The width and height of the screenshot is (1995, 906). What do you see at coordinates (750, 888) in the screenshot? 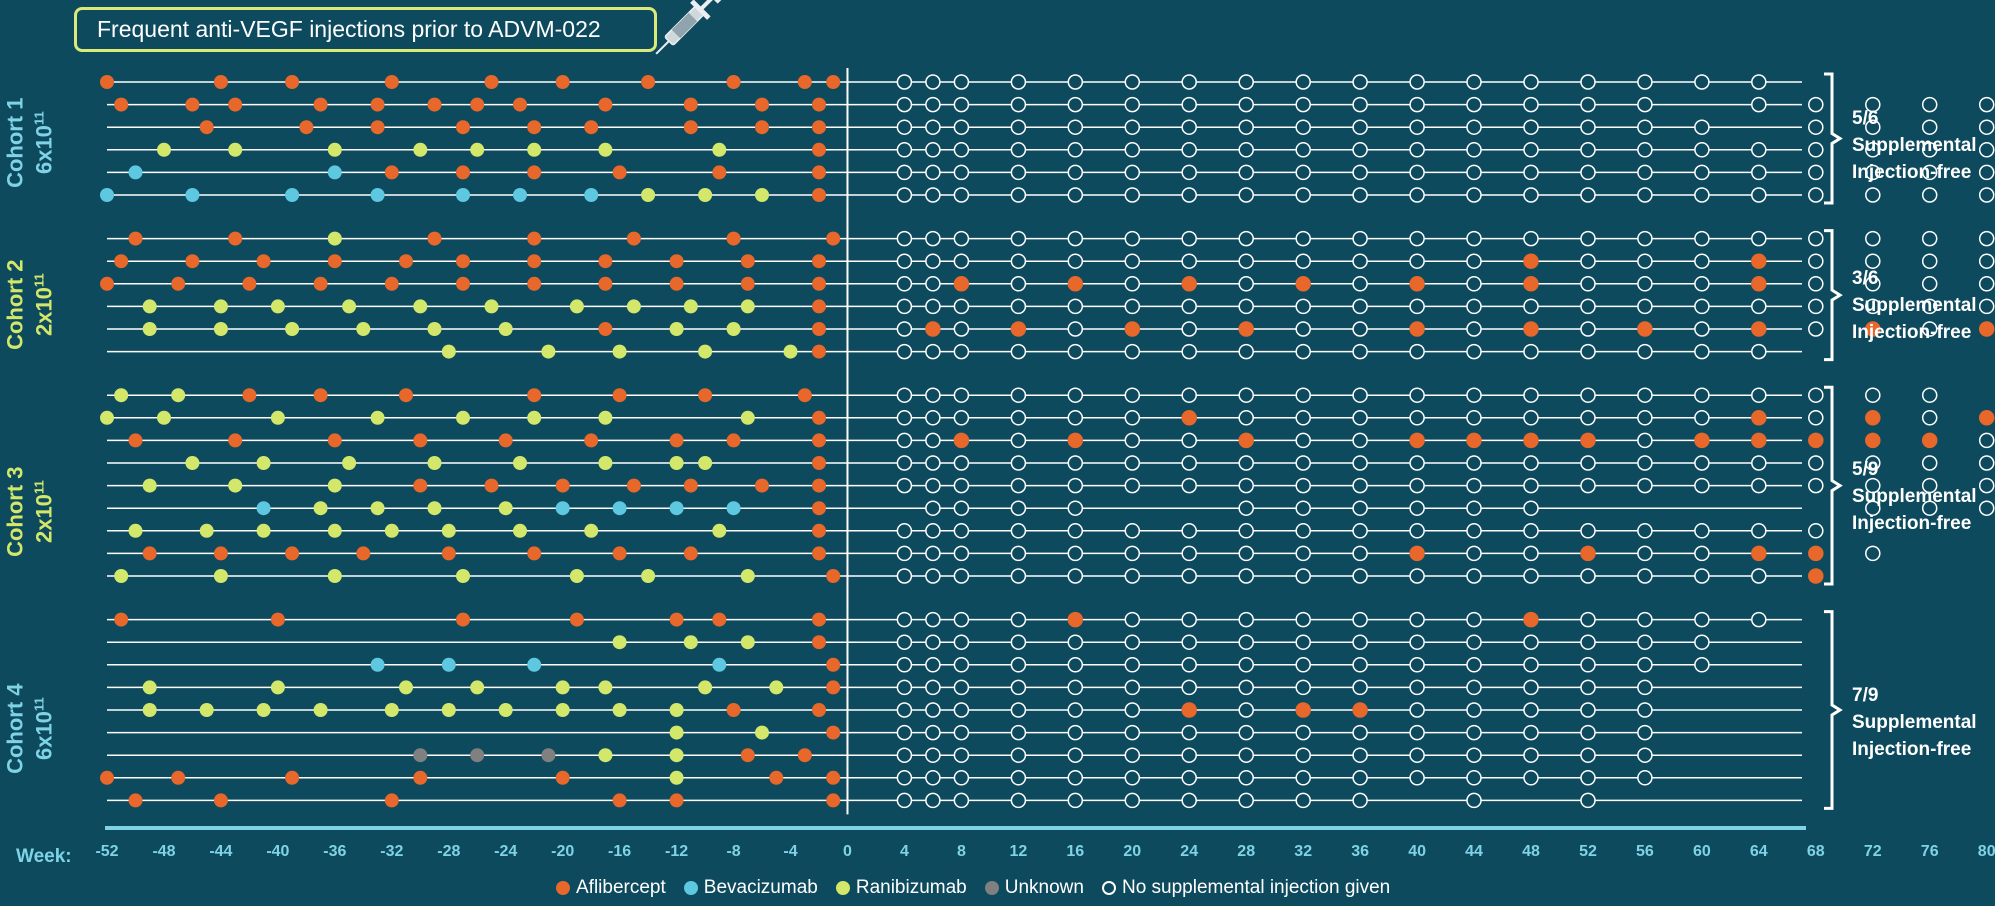
I see `legend-item-bevacizumab: Bevacizumab` at bounding box center [750, 888].